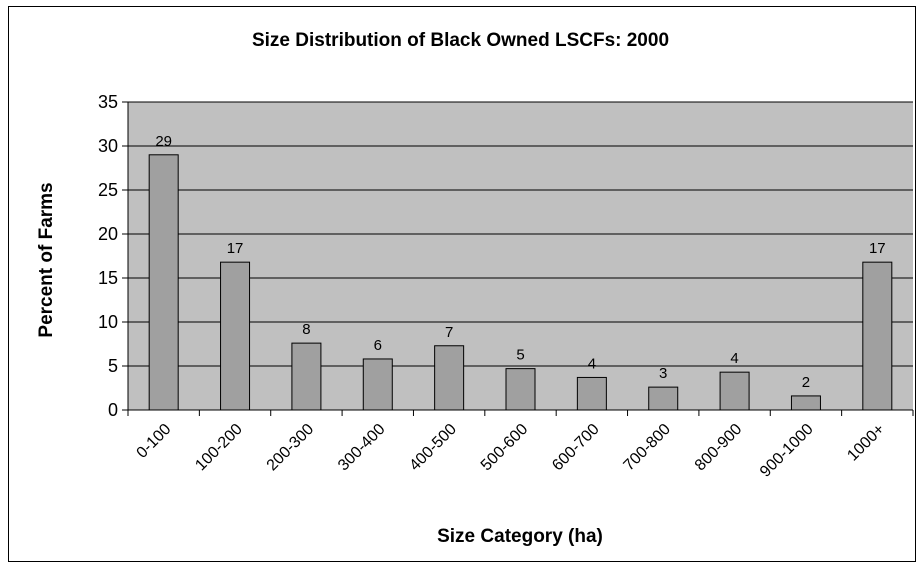 Image resolution: width=921 pixels, height=565 pixels. What do you see at coordinates (520, 536) in the screenshot?
I see `x-axis-title: Size Category (ha)` at bounding box center [520, 536].